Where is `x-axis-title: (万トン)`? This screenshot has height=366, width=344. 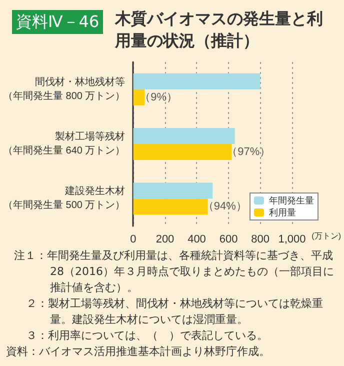
x-axis-title: (万トン) is located at coordinates (327, 236).